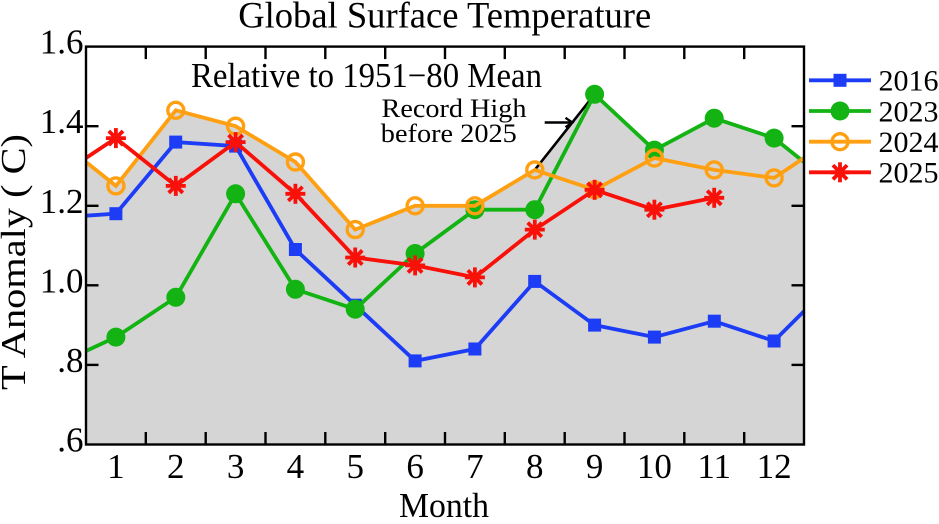 The image size is (939, 524). Describe the element at coordinates (475, 466) in the screenshot. I see `svg-text: 7` at that location.